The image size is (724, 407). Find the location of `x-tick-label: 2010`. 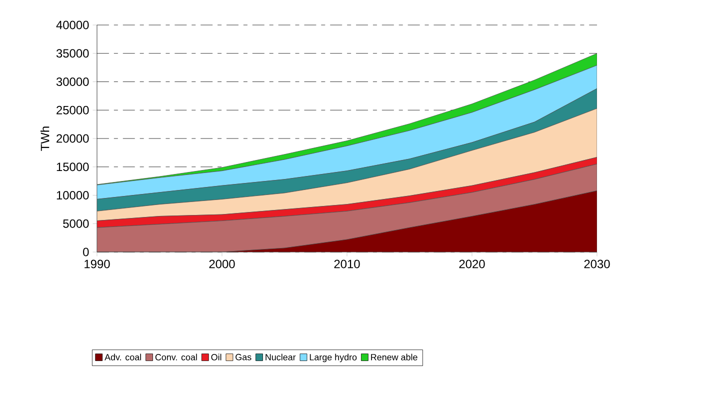

x-tick-label: 2010 is located at coordinates (347, 264).